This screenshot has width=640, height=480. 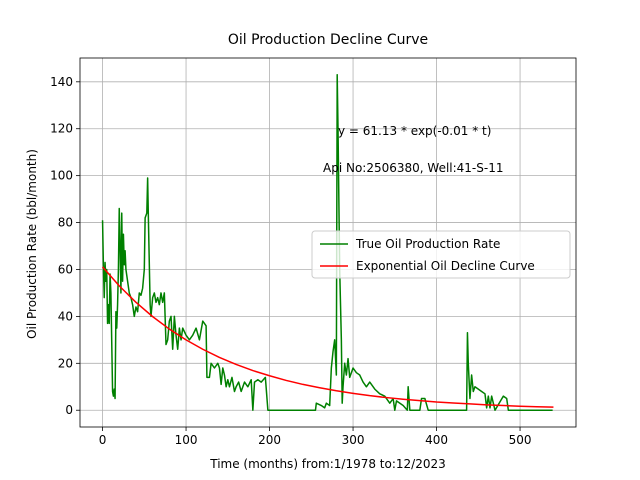 What do you see at coordinates (436, 440) in the screenshot?
I see `x-tick-label: 400` at bounding box center [436, 440].